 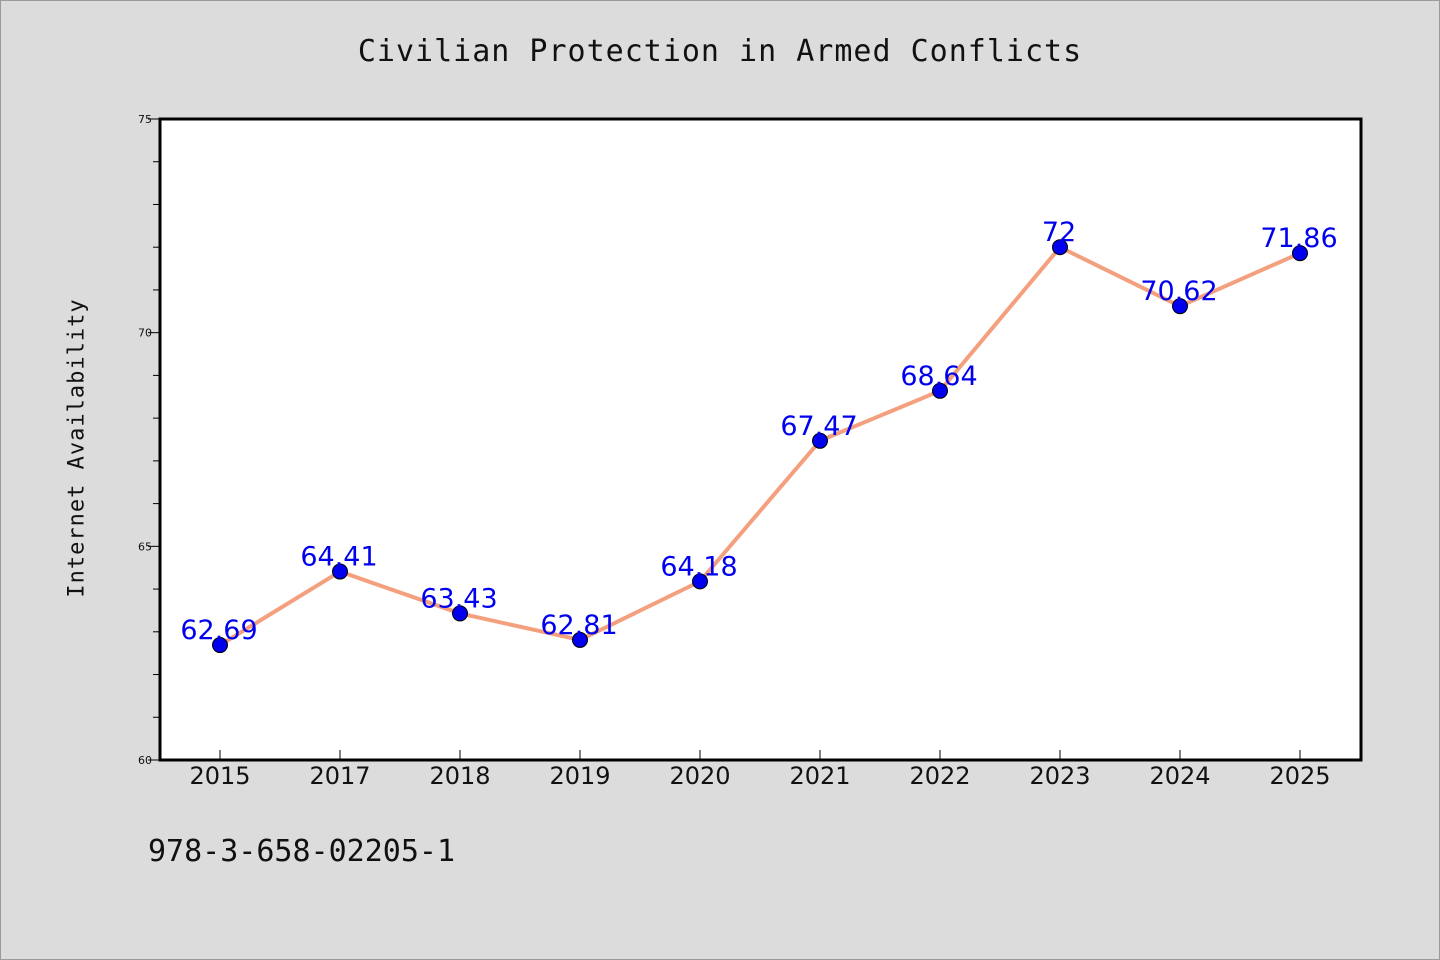 What do you see at coordinates (302, 851) in the screenshot?
I see `isbn-text: 978-3-658-02205-1` at bounding box center [302, 851].